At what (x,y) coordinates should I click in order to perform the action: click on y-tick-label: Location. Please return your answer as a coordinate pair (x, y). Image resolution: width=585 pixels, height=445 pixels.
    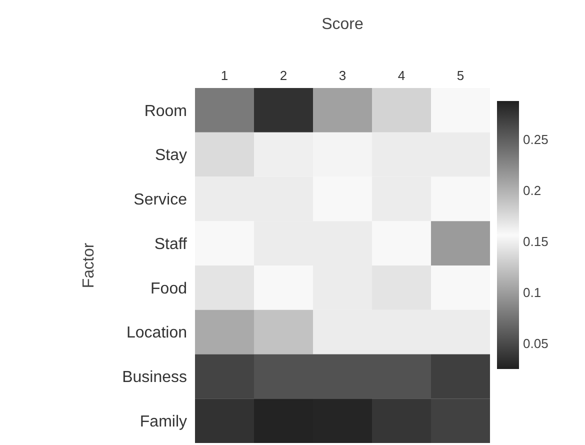
    Looking at the image, I should click on (156, 333).